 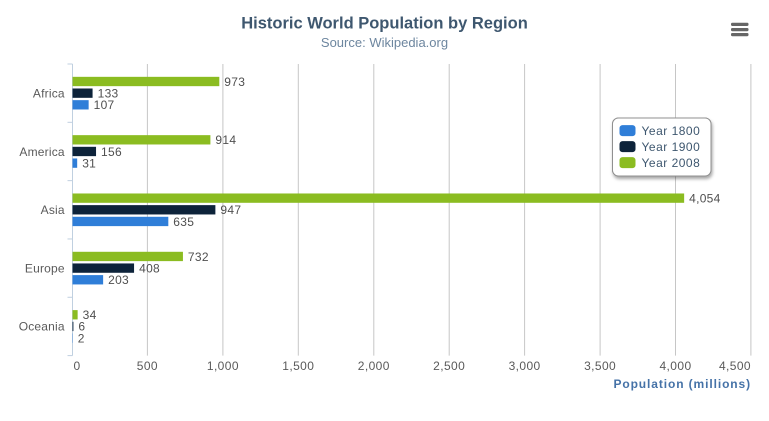 What do you see at coordinates (183, 222) in the screenshot?
I see `svg-text: 635` at bounding box center [183, 222].